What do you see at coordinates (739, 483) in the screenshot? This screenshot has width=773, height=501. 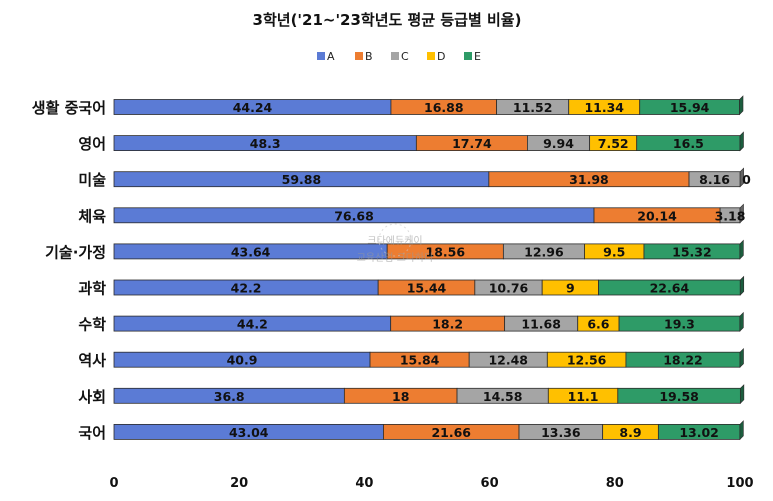 I see `x-tick-label: 100` at bounding box center [739, 483].